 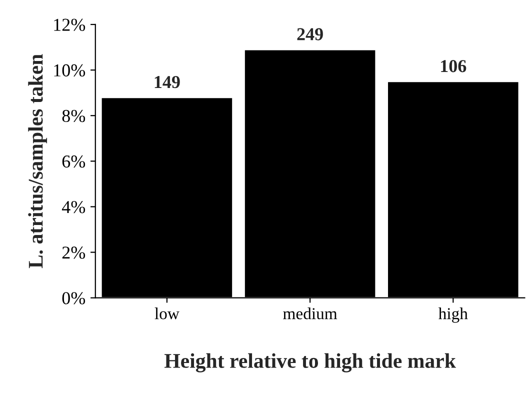 I want to click on y-tick-label: 4%, so click(x=74, y=207).